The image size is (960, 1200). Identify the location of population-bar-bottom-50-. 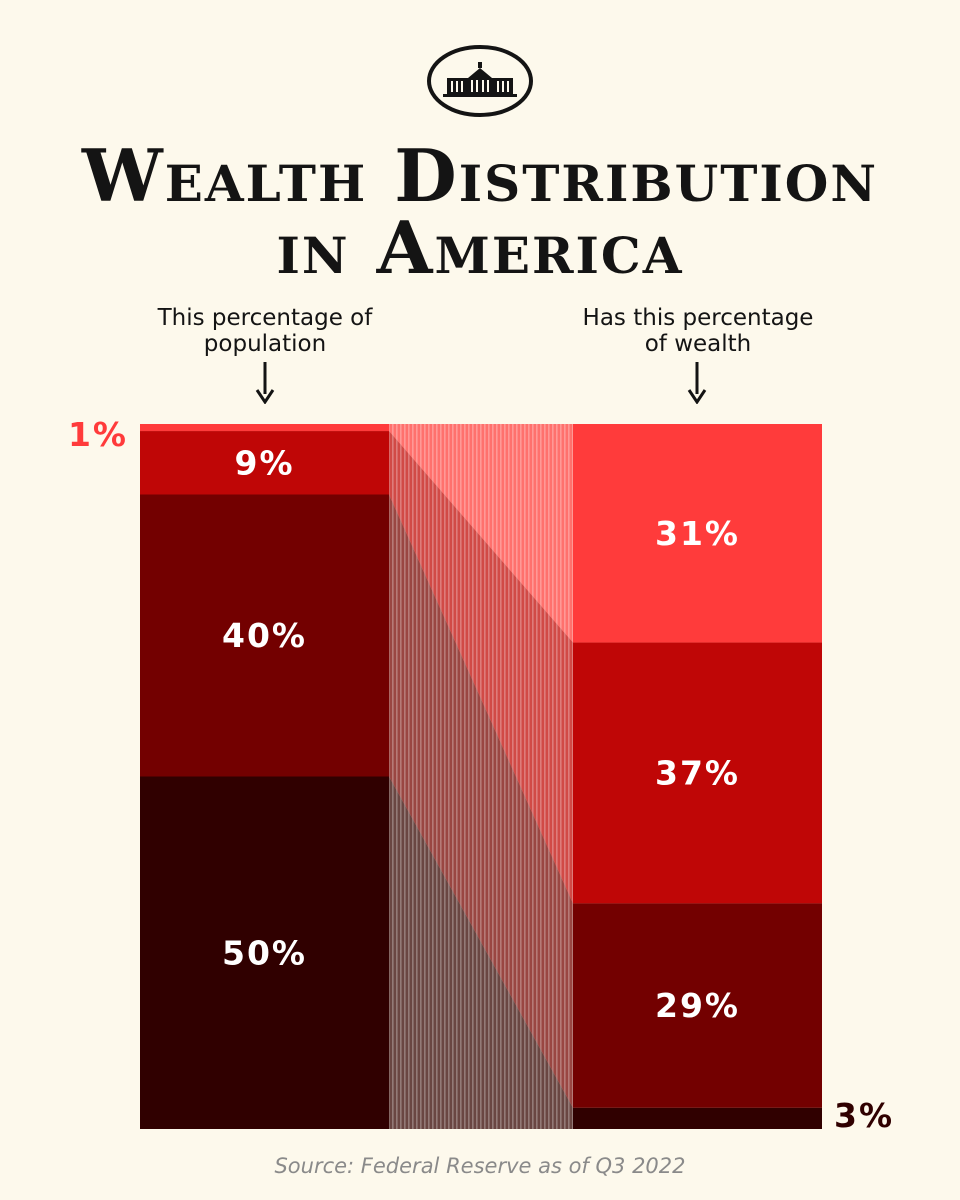
(264, 952).